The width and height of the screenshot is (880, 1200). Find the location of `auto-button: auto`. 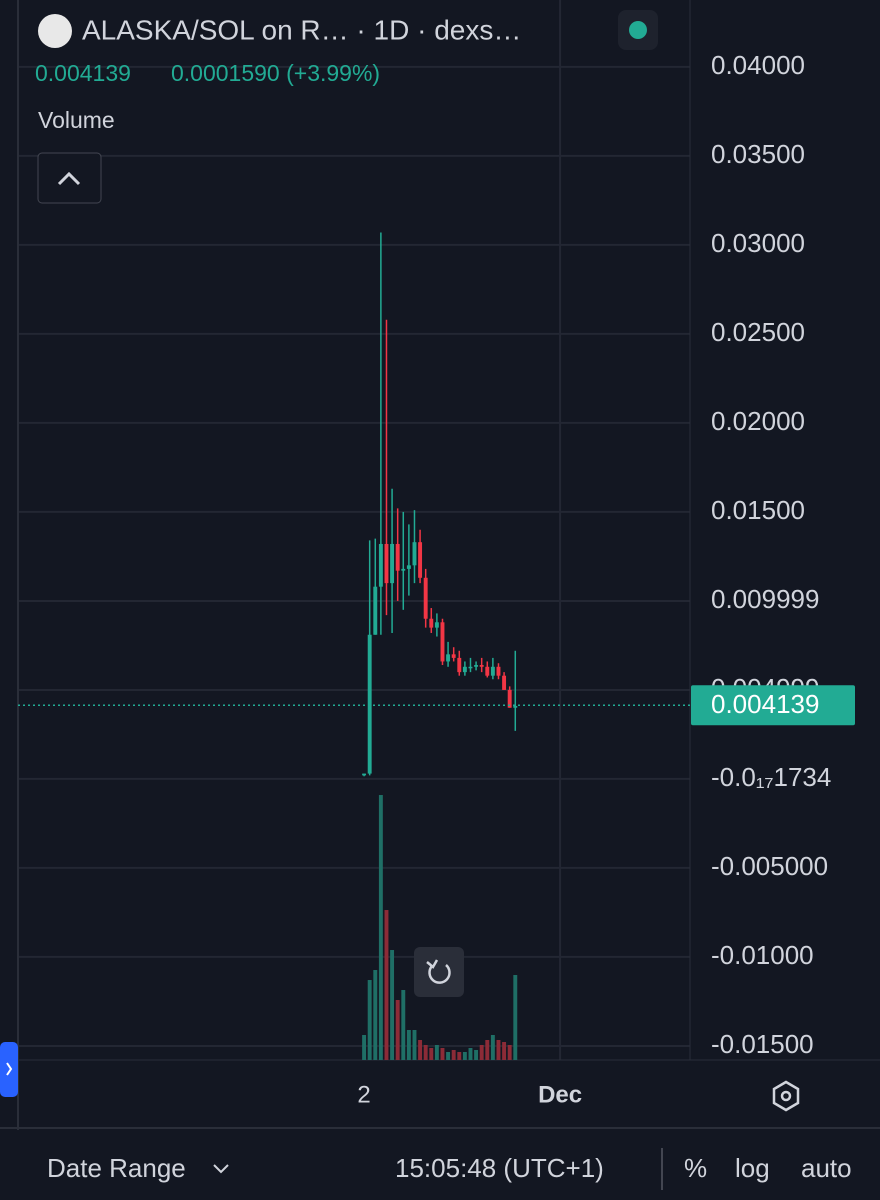

auto-button: auto is located at coordinates (826, 1168).